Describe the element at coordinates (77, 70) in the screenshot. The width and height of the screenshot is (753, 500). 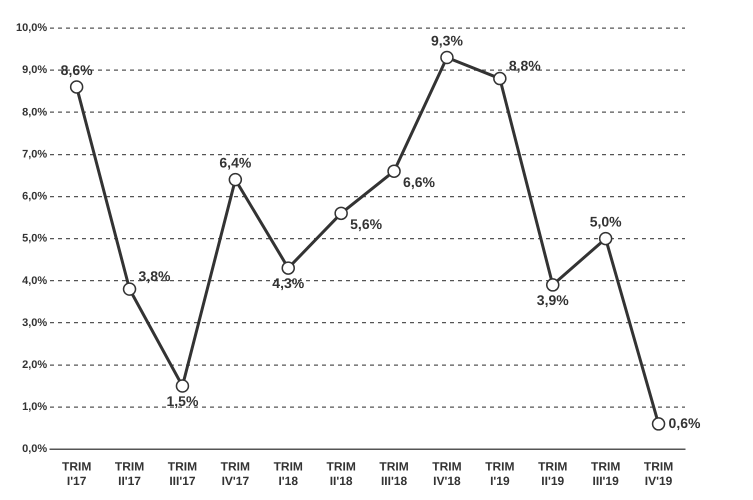
I see `data-label: 8,6%` at that location.